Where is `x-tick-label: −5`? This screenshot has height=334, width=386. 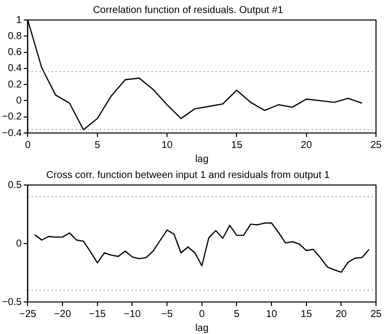
x-tick-label: −5 is located at coordinates (167, 314).